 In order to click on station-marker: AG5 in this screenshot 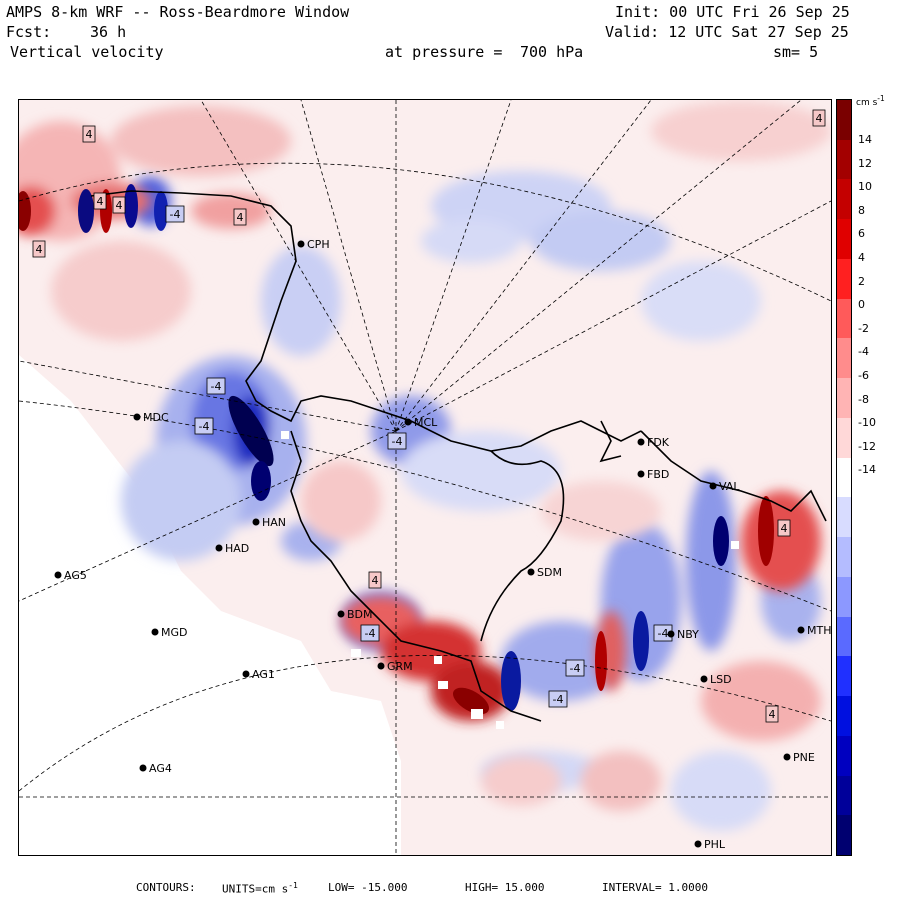, I will do `click(70, 575)`.